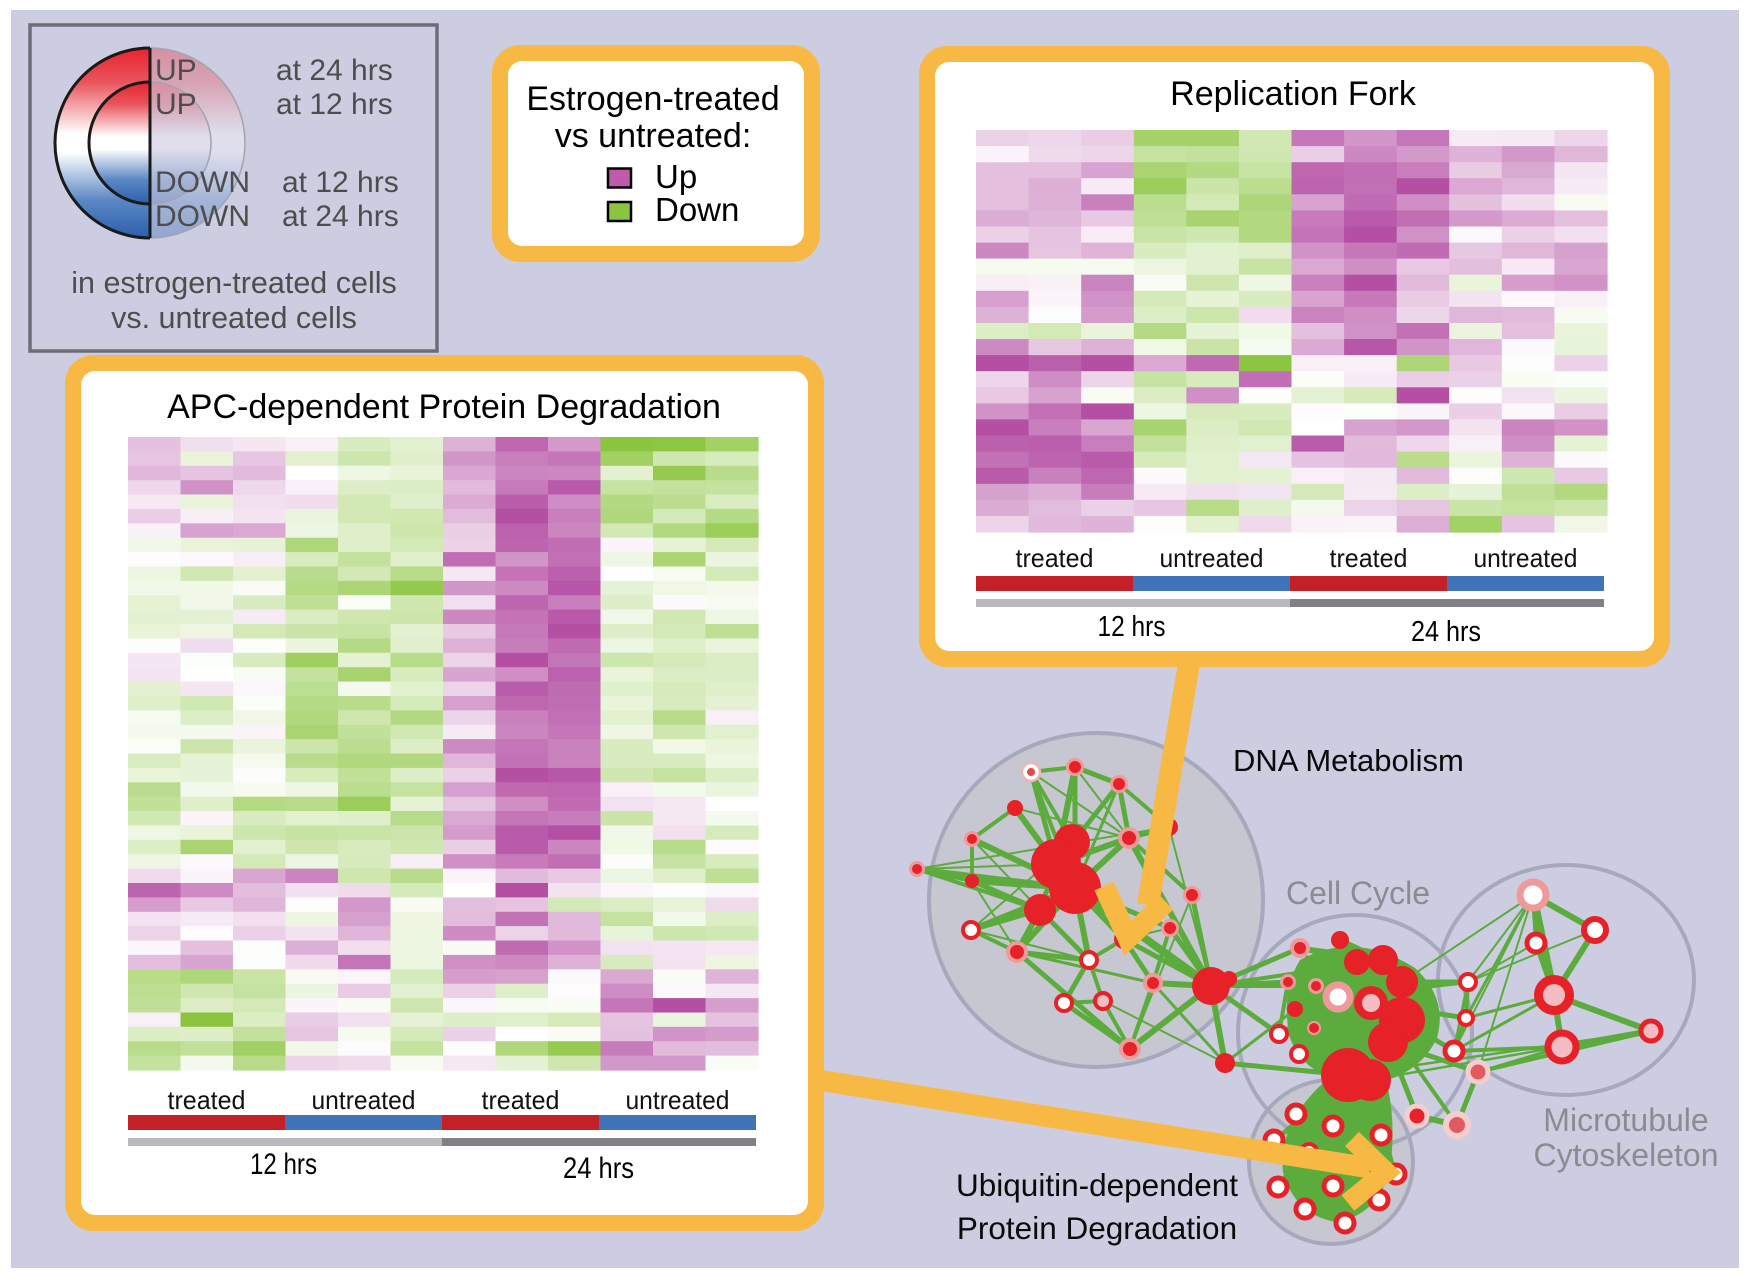 This screenshot has height=1284, width=1750. I want to click on svg-text: vs untreated:, so click(653, 136).